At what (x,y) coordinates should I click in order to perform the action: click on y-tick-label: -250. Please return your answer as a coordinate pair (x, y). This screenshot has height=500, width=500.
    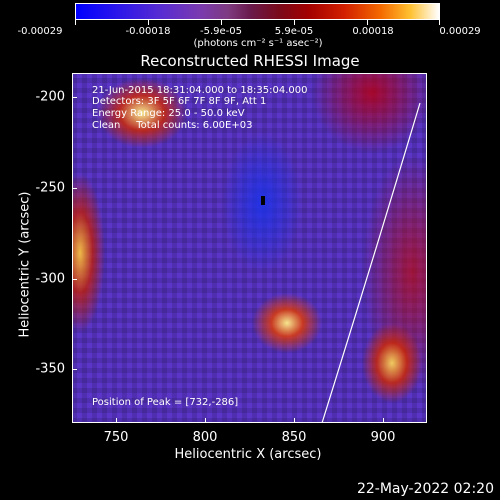
    Looking at the image, I should click on (50, 188).